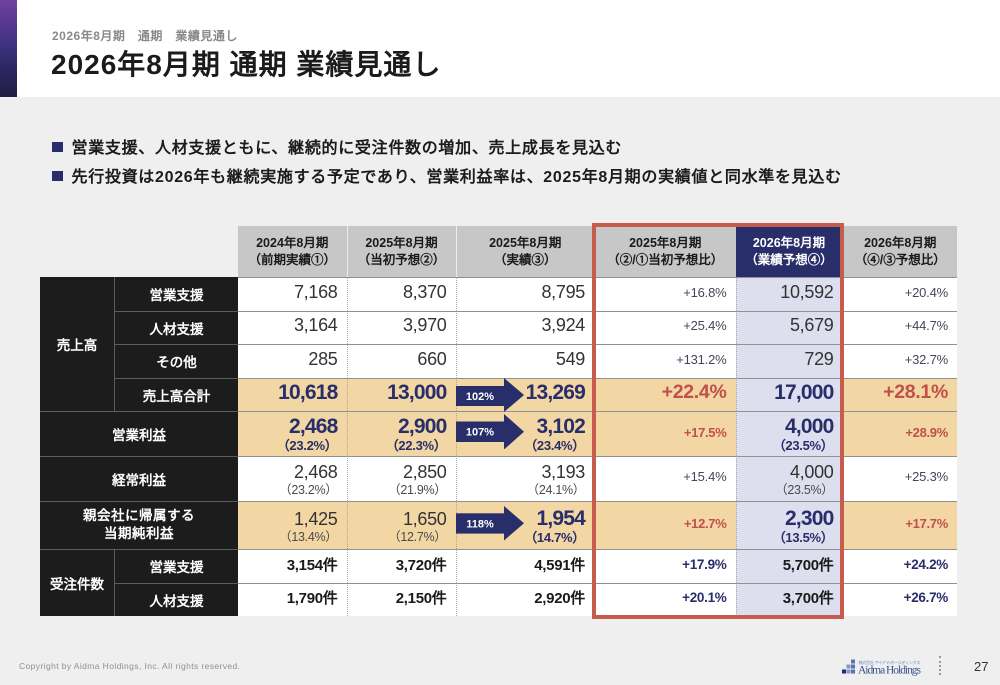 This screenshot has width=1000, height=685. What do you see at coordinates (890, 662) in the screenshot?
I see `svg-text: 株式会社 アイドマ・ホールディングス` at bounding box center [890, 662].